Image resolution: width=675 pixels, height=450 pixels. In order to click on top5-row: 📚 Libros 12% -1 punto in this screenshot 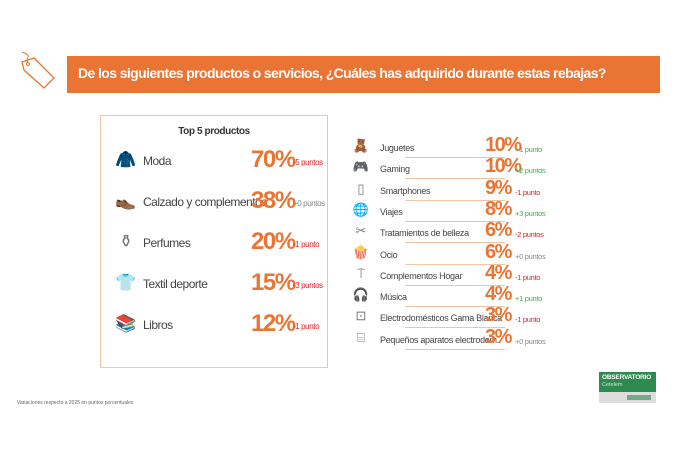, I will do `click(215, 325)`.